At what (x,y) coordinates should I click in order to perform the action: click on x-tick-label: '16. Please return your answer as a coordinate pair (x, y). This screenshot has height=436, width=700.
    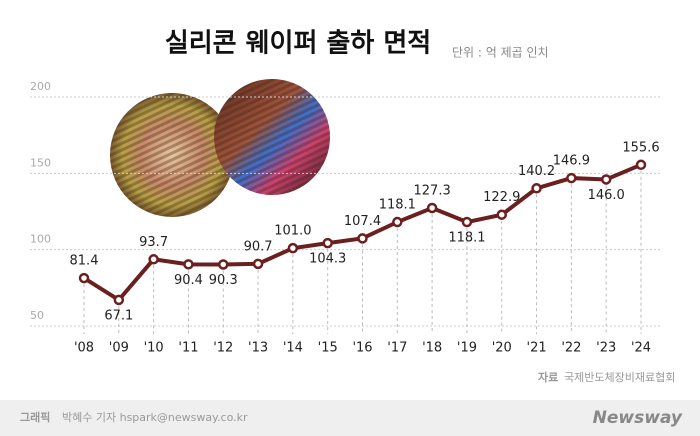
    Looking at the image, I should click on (362, 348).